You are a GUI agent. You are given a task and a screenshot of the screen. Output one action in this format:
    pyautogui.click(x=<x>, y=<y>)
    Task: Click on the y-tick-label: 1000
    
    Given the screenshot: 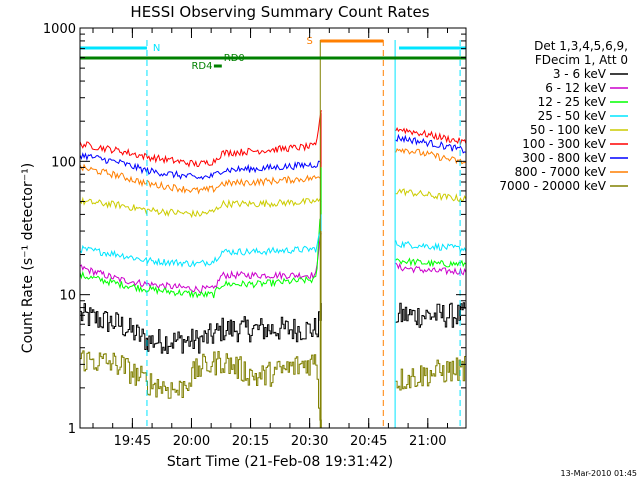 What is the action you would take?
    pyautogui.click(x=59, y=29)
    